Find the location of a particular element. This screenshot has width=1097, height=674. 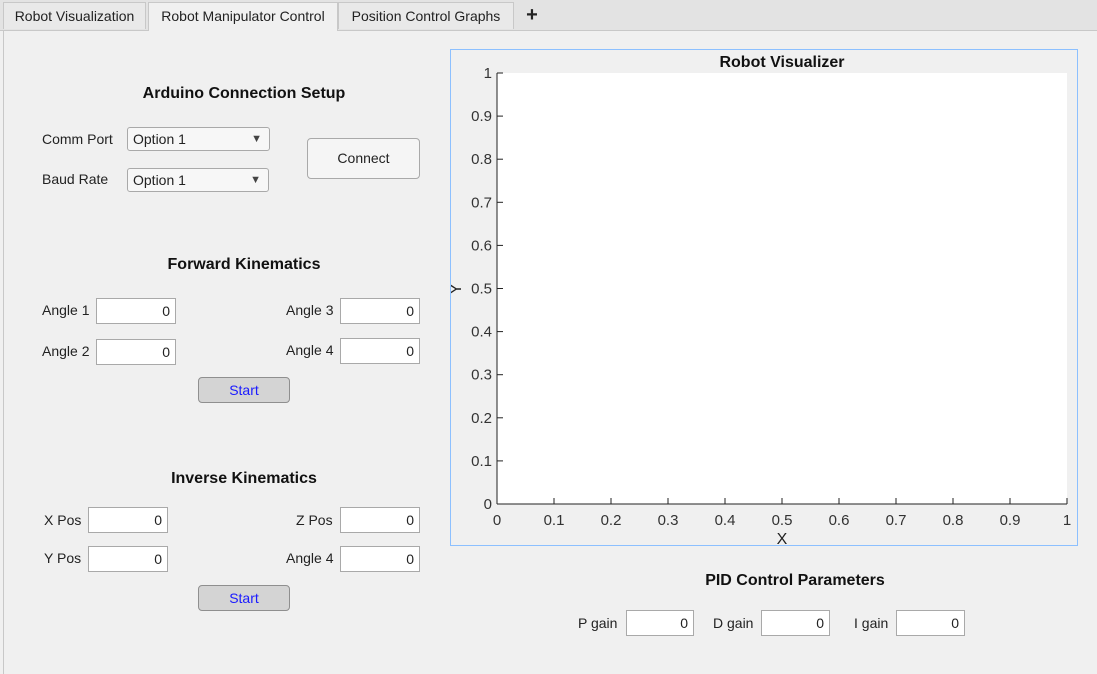

pid-section-title: PID Control Parameters is located at coordinates (795, 580).